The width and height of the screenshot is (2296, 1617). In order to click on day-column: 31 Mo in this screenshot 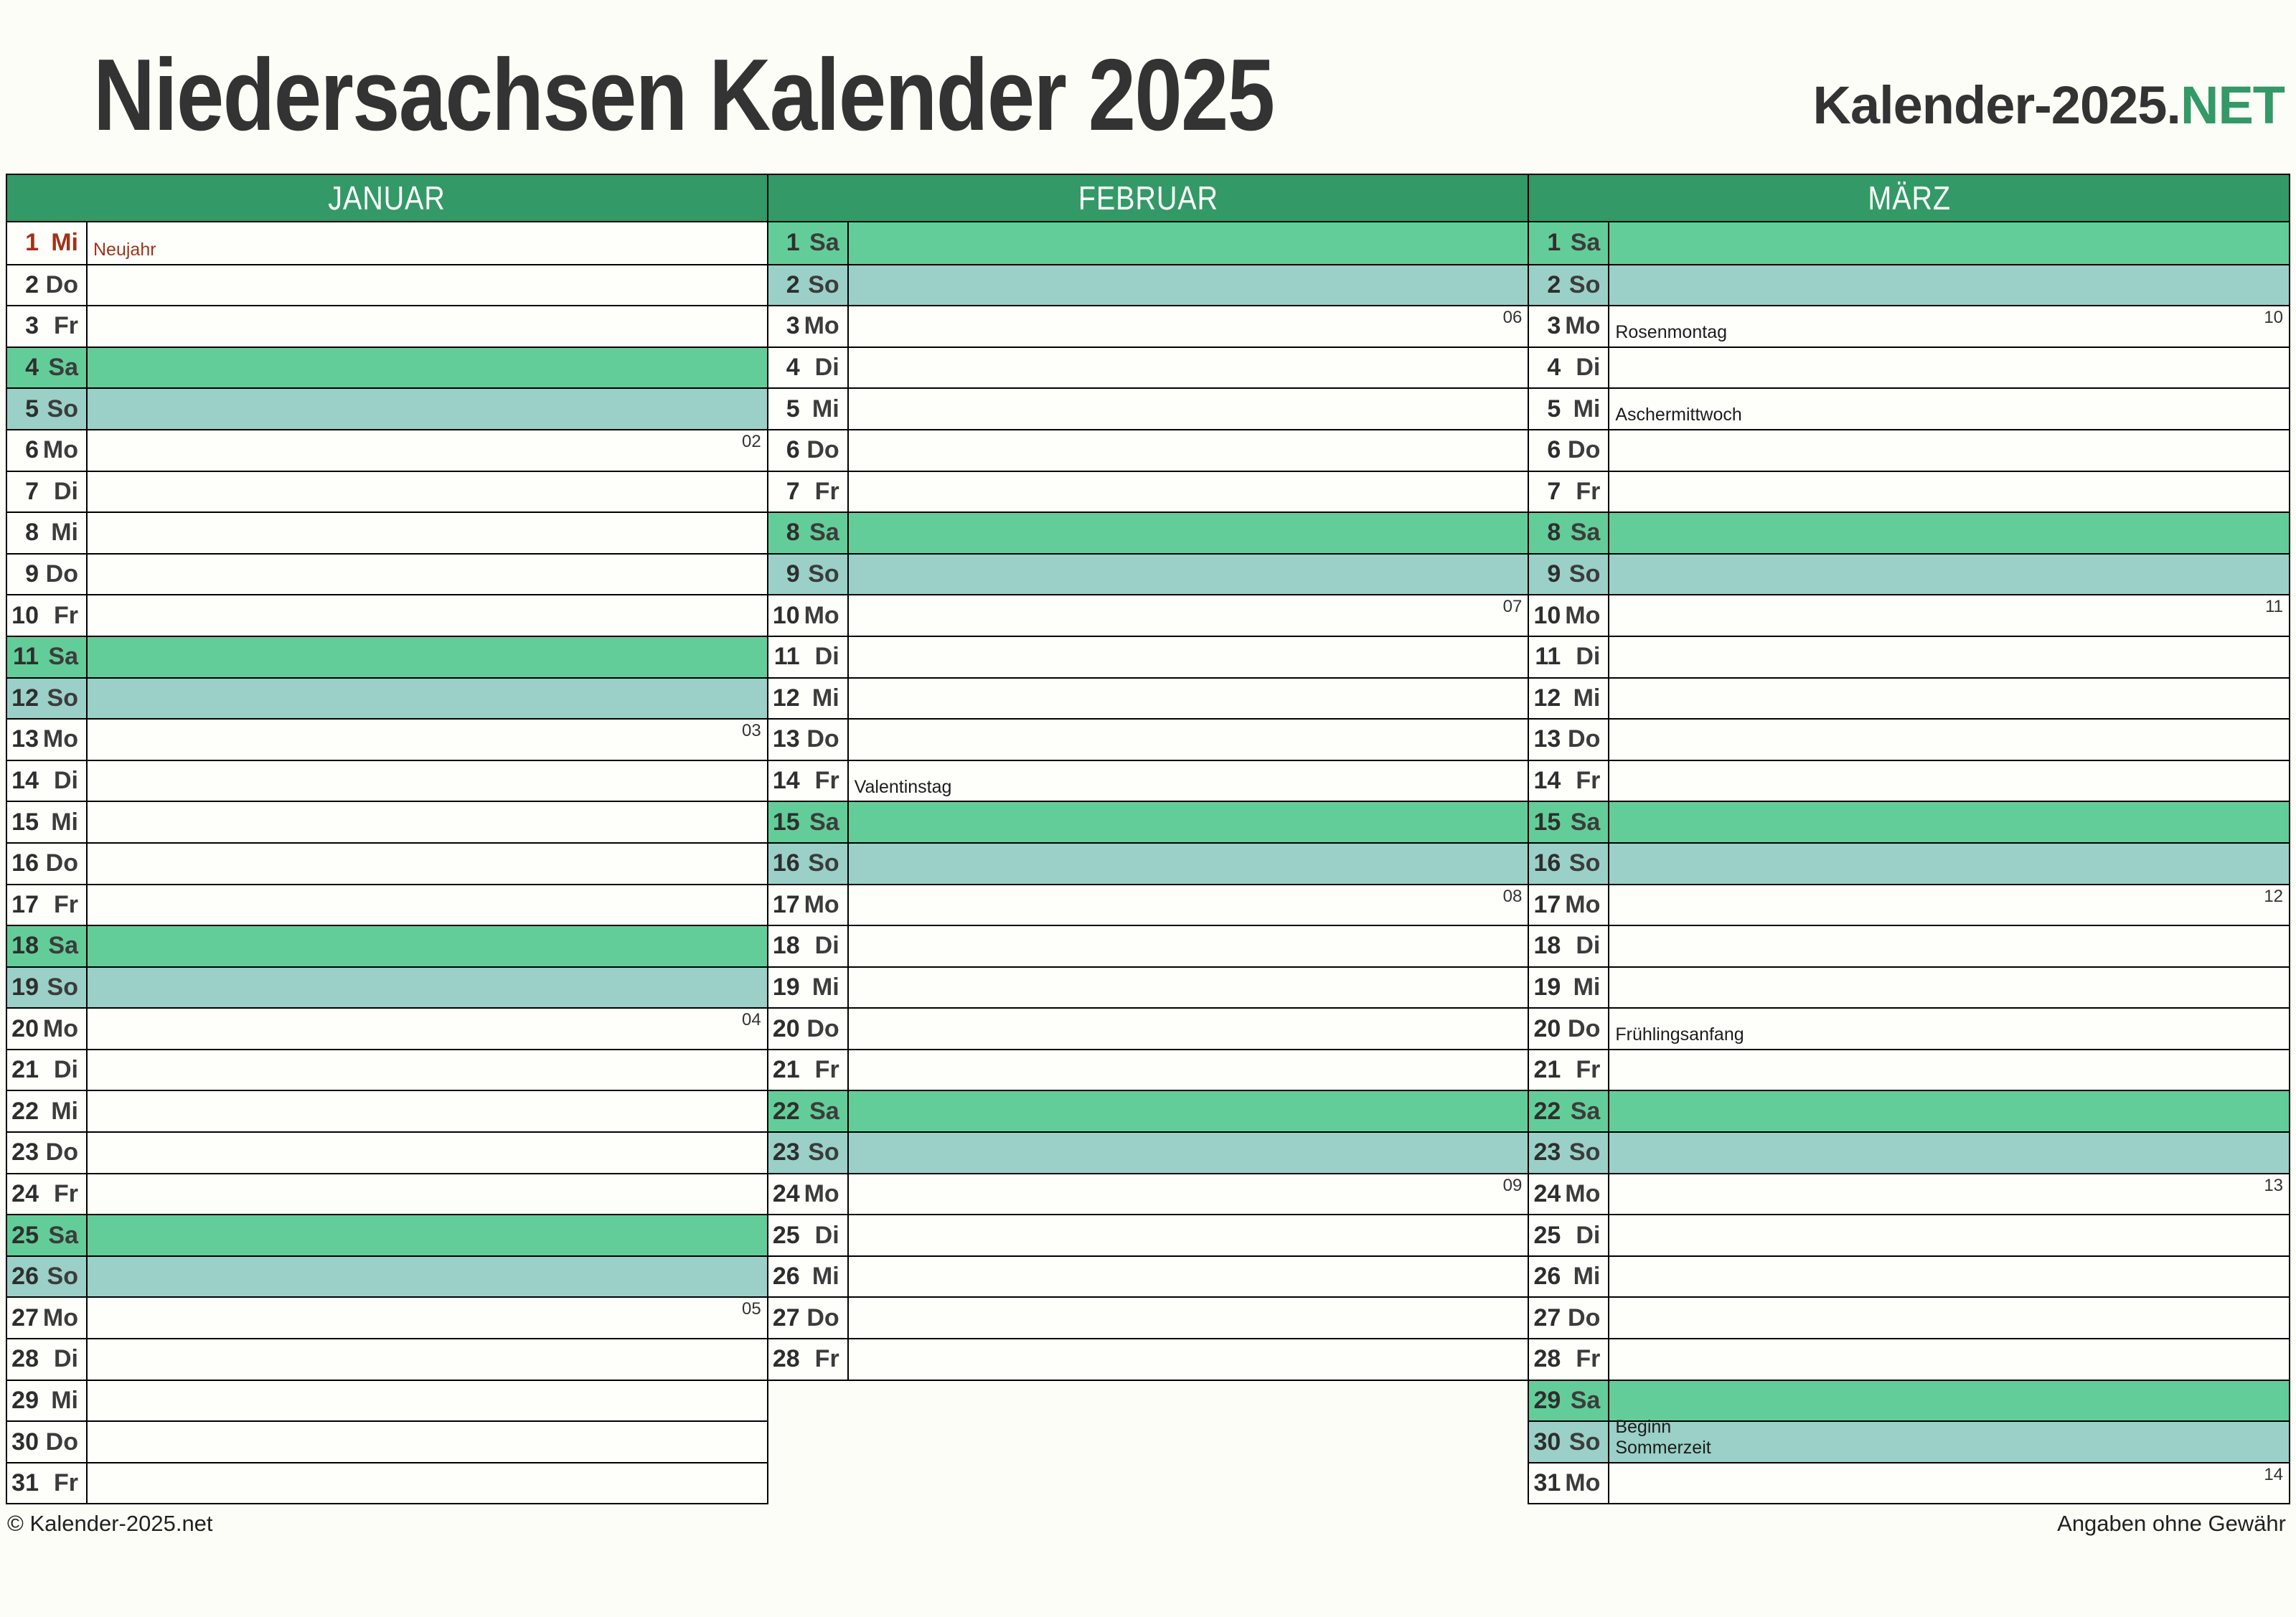, I will do `click(1570, 1483)`.